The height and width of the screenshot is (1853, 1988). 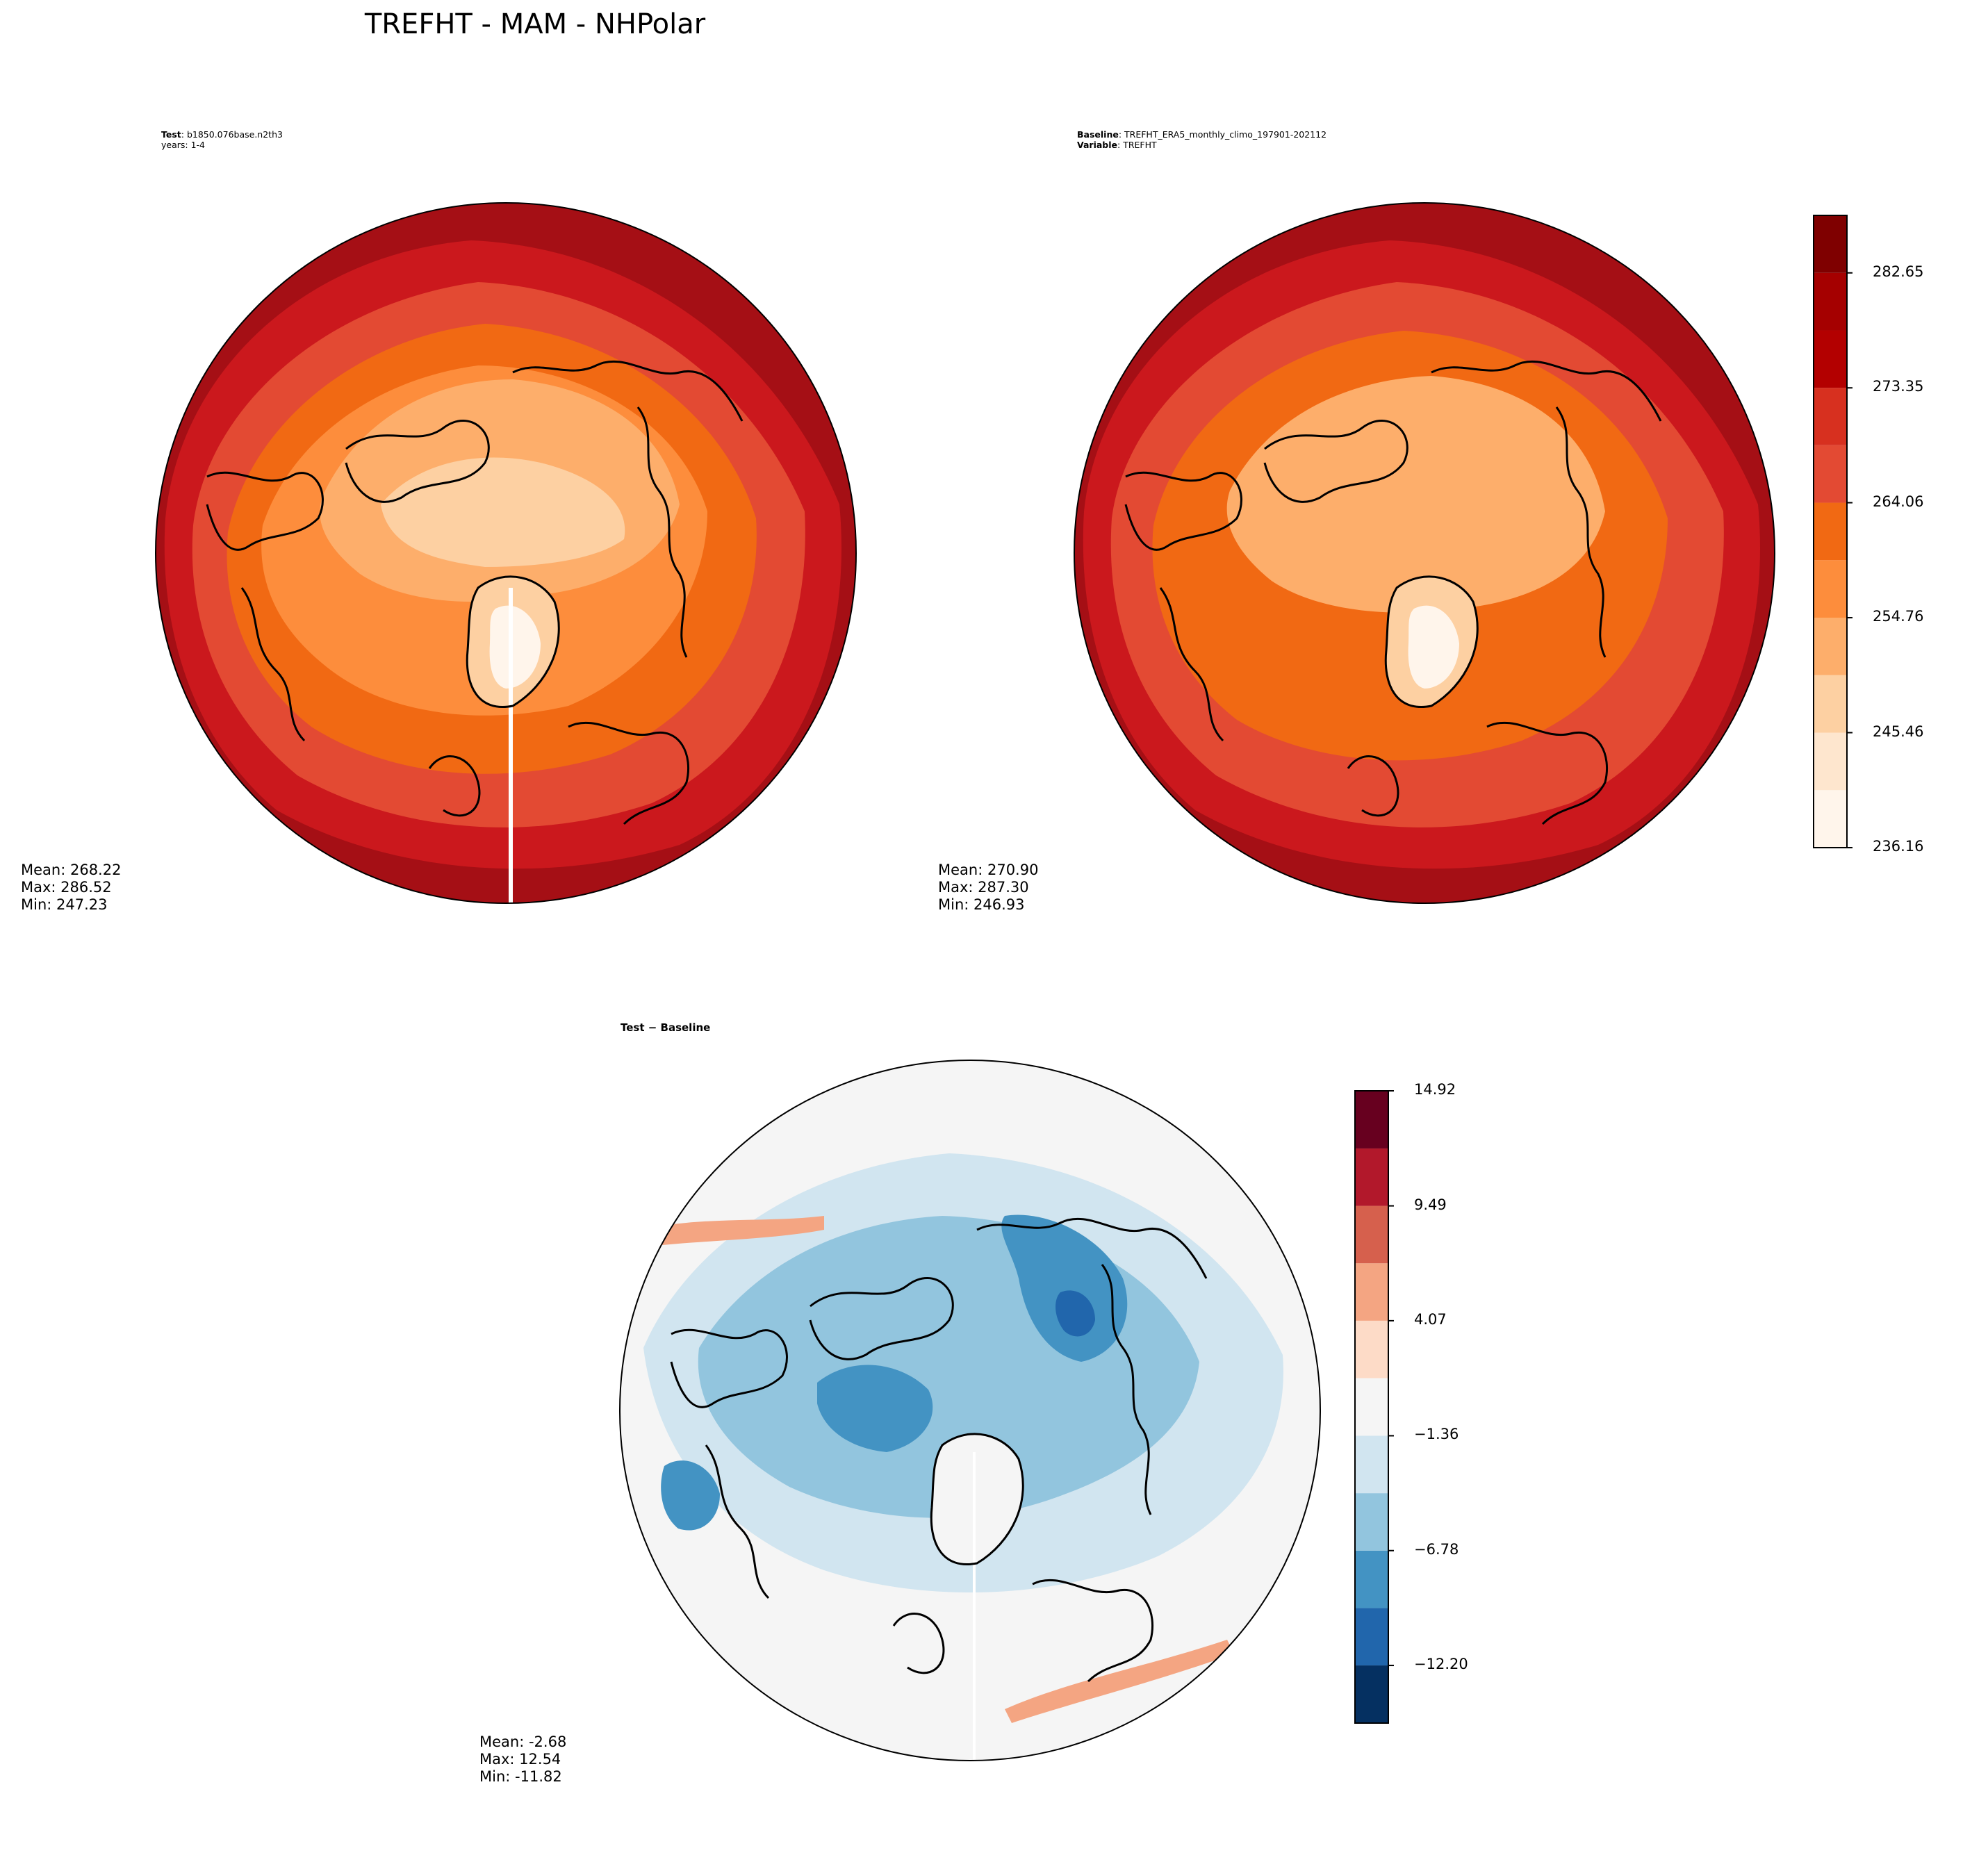 What do you see at coordinates (511, 745) in the screenshot?
I see `test-map-seam` at bounding box center [511, 745].